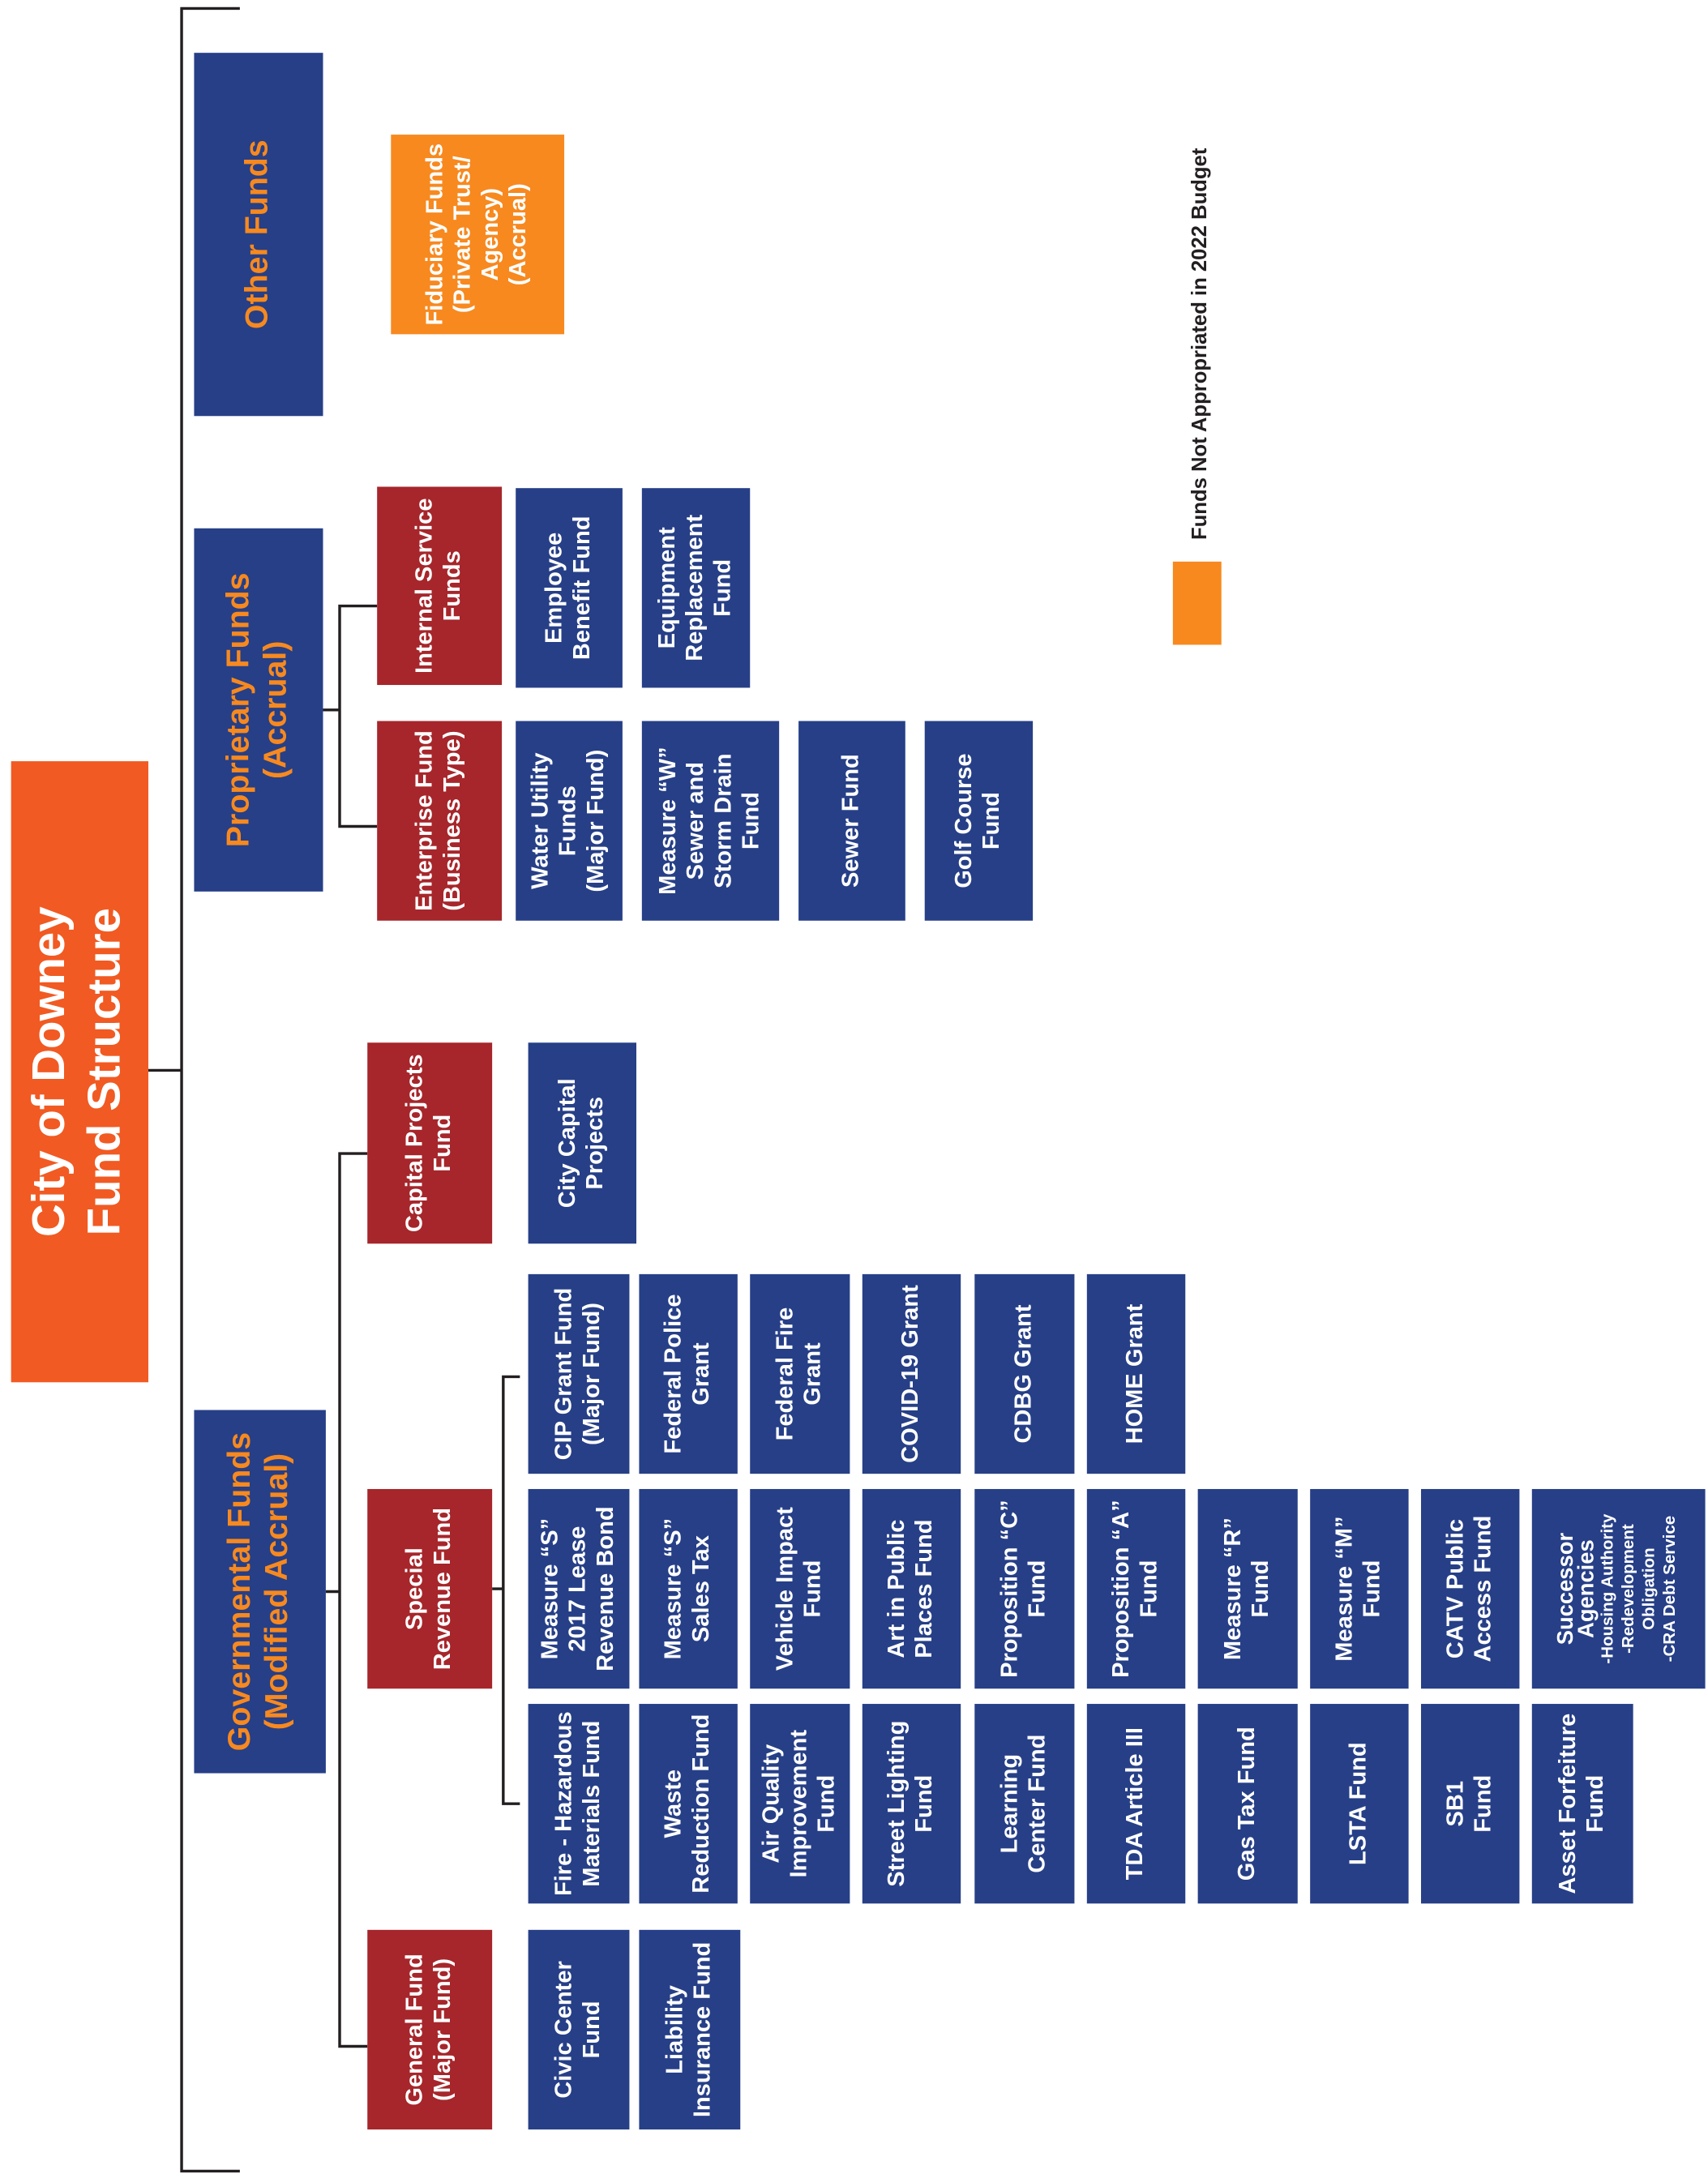 This screenshot has height=2174, width=1708. Describe the element at coordinates (554, 588) in the screenshot. I see `box-label: Employee` at that location.